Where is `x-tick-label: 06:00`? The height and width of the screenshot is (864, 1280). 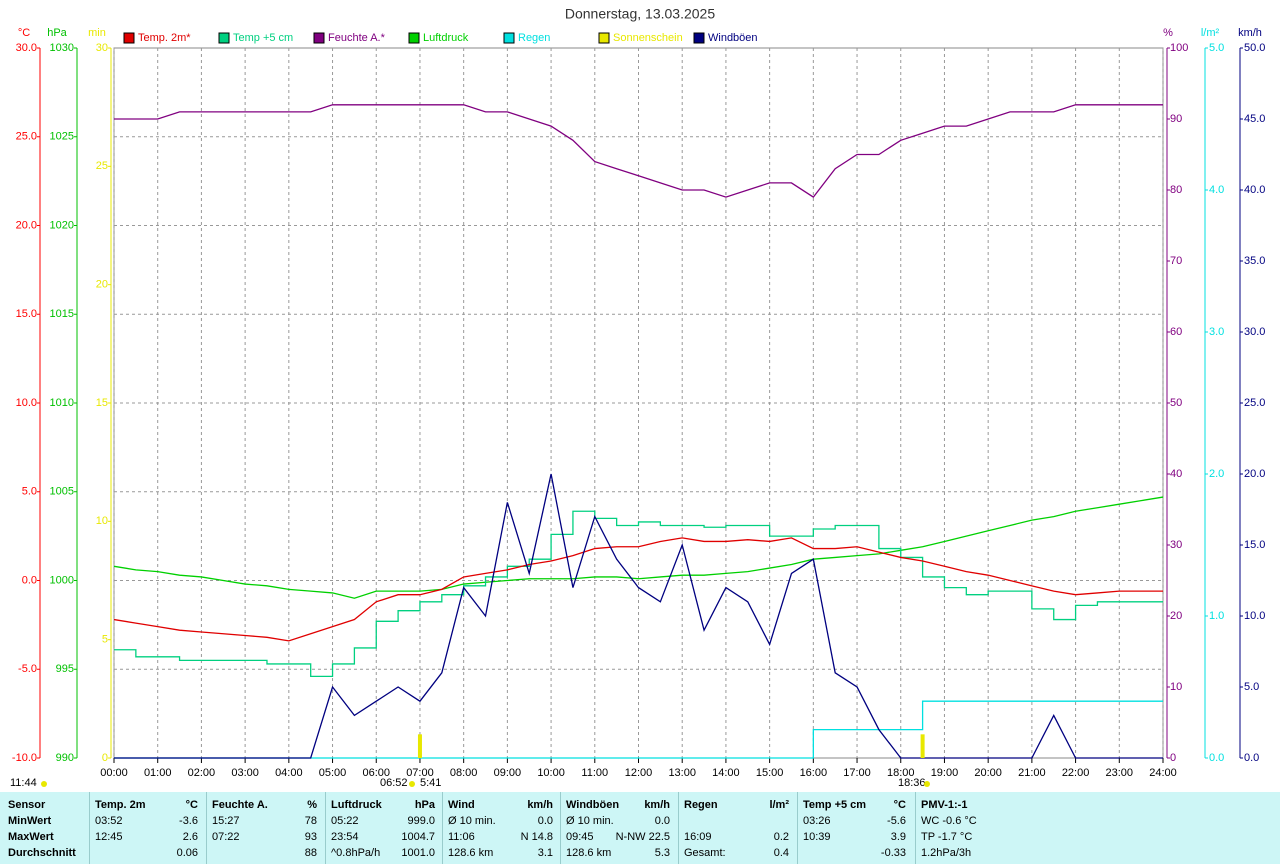
x-tick-label: 06:00 is located at coordinates (376, 773).